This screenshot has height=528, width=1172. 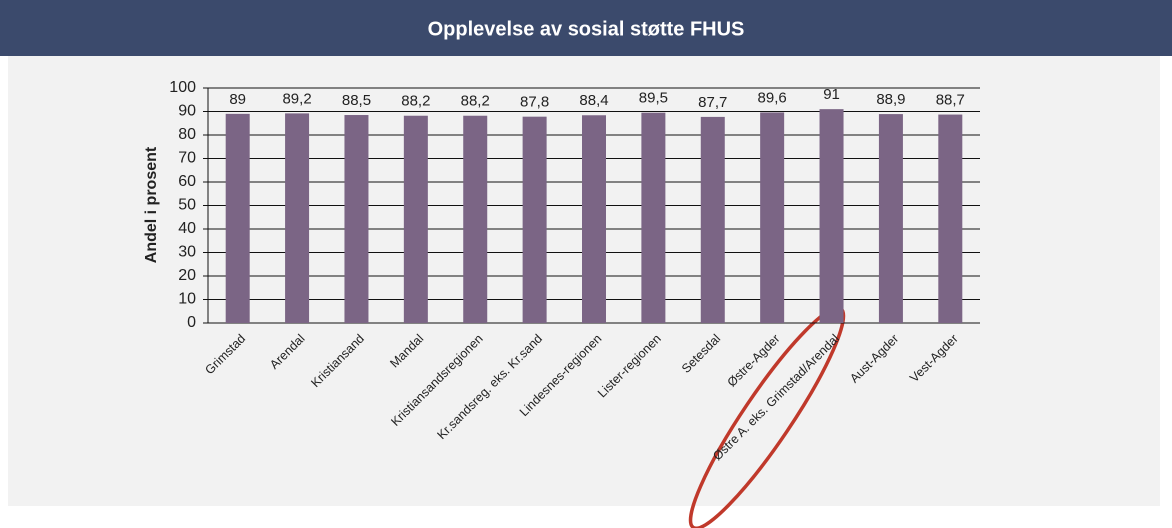 What do you see at coordinates (187, 134) in the screenshot?
I see `y-tick-label: 80` at bounding box center [187, 134].